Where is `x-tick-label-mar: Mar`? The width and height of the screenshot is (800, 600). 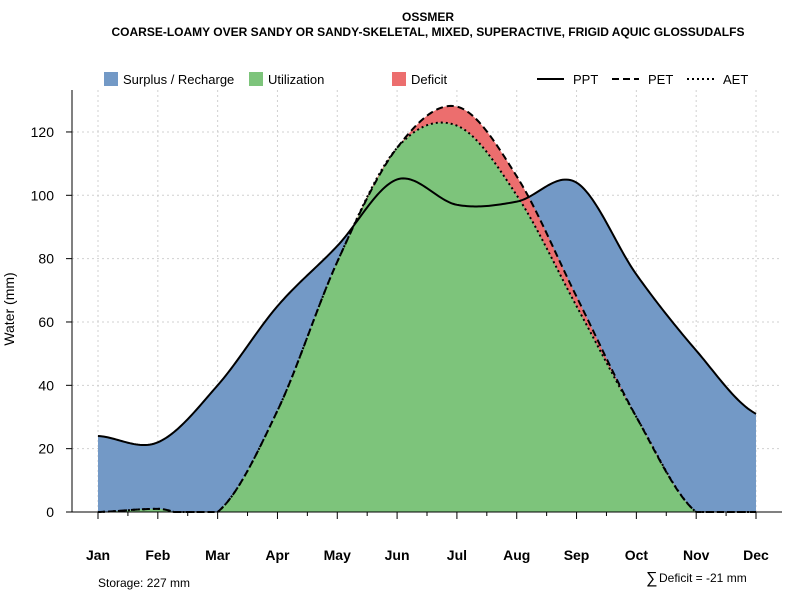
x-tick-label-mar: Mar is located at coordinates (217, 555).